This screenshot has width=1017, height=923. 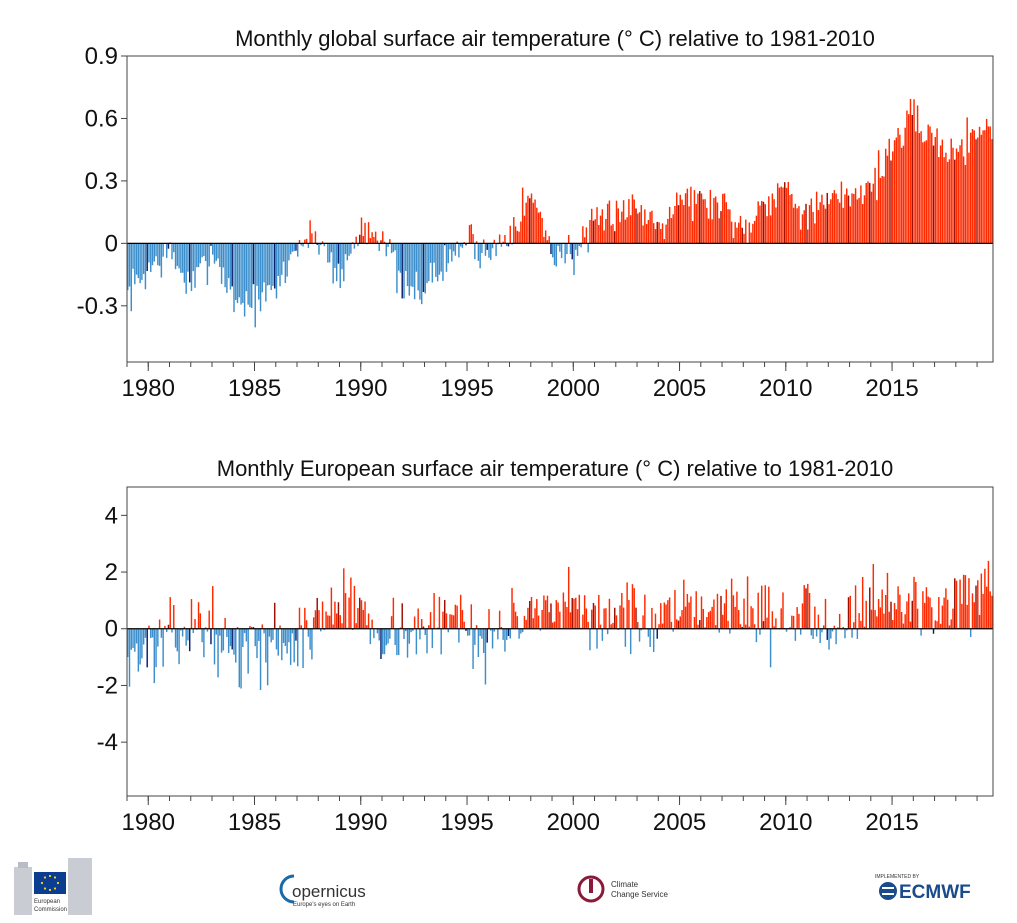 What do you see at coordinates (360, 388) in the screenshot?
I see `global-x-tick-label: 1990` at bounding box center [360, 388].